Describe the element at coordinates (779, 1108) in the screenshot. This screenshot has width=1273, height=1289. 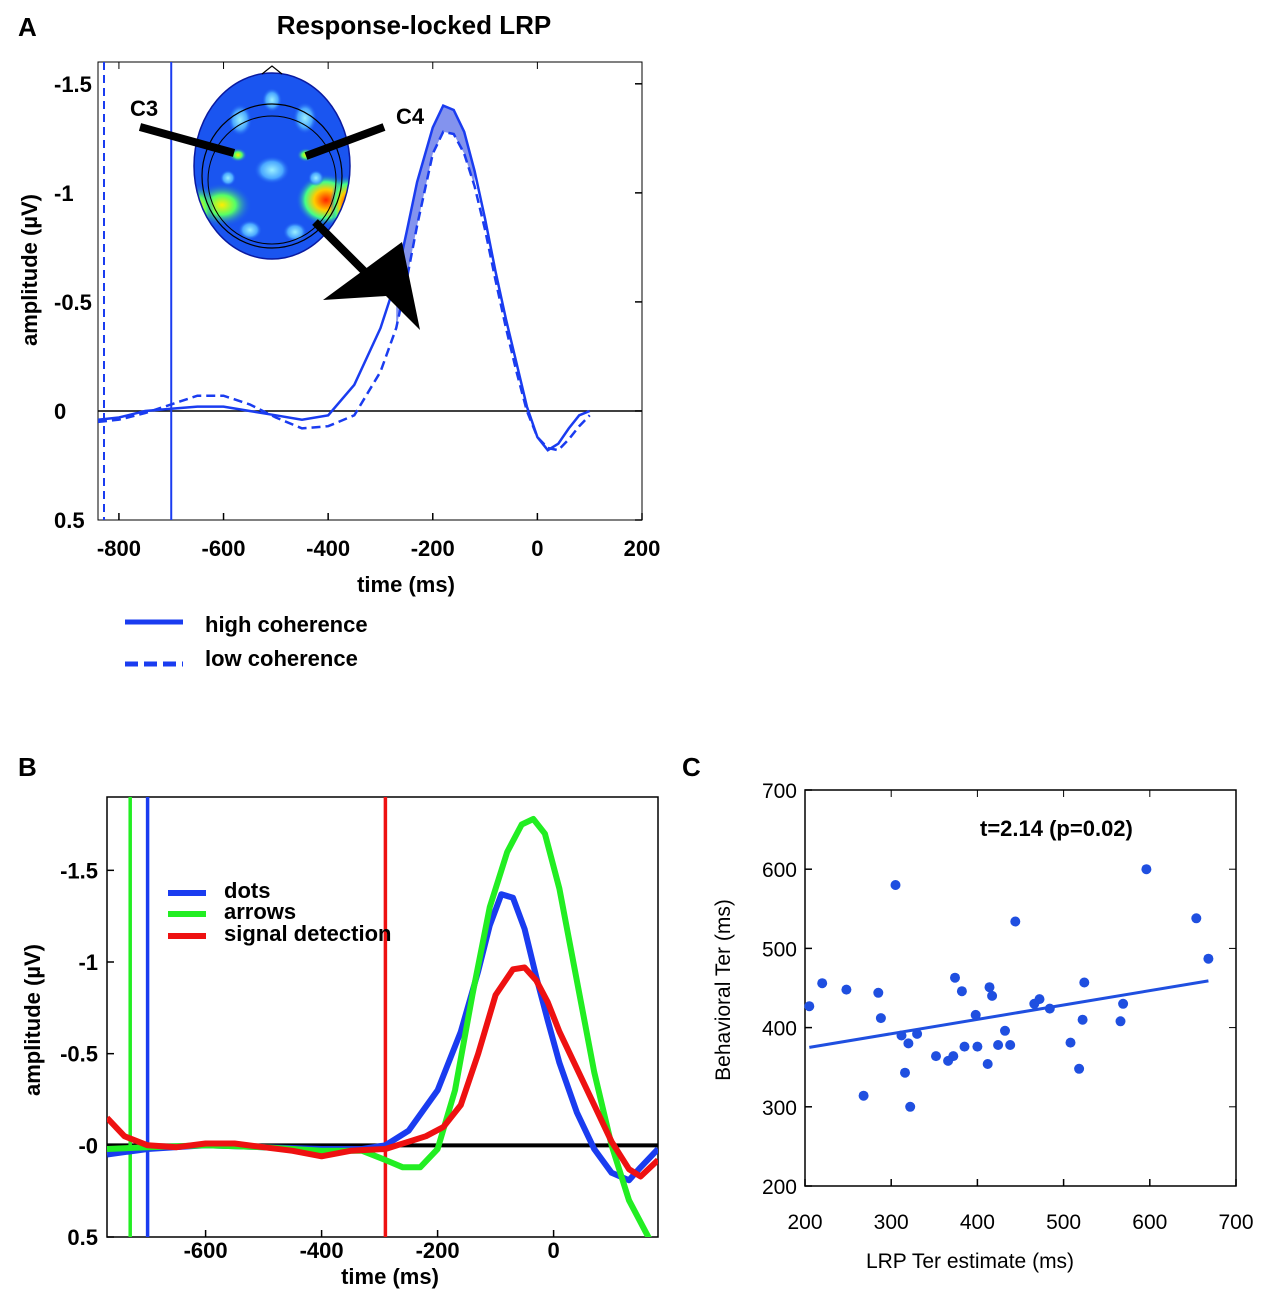
I see `panel-c-ytick-label: 300` at that location.